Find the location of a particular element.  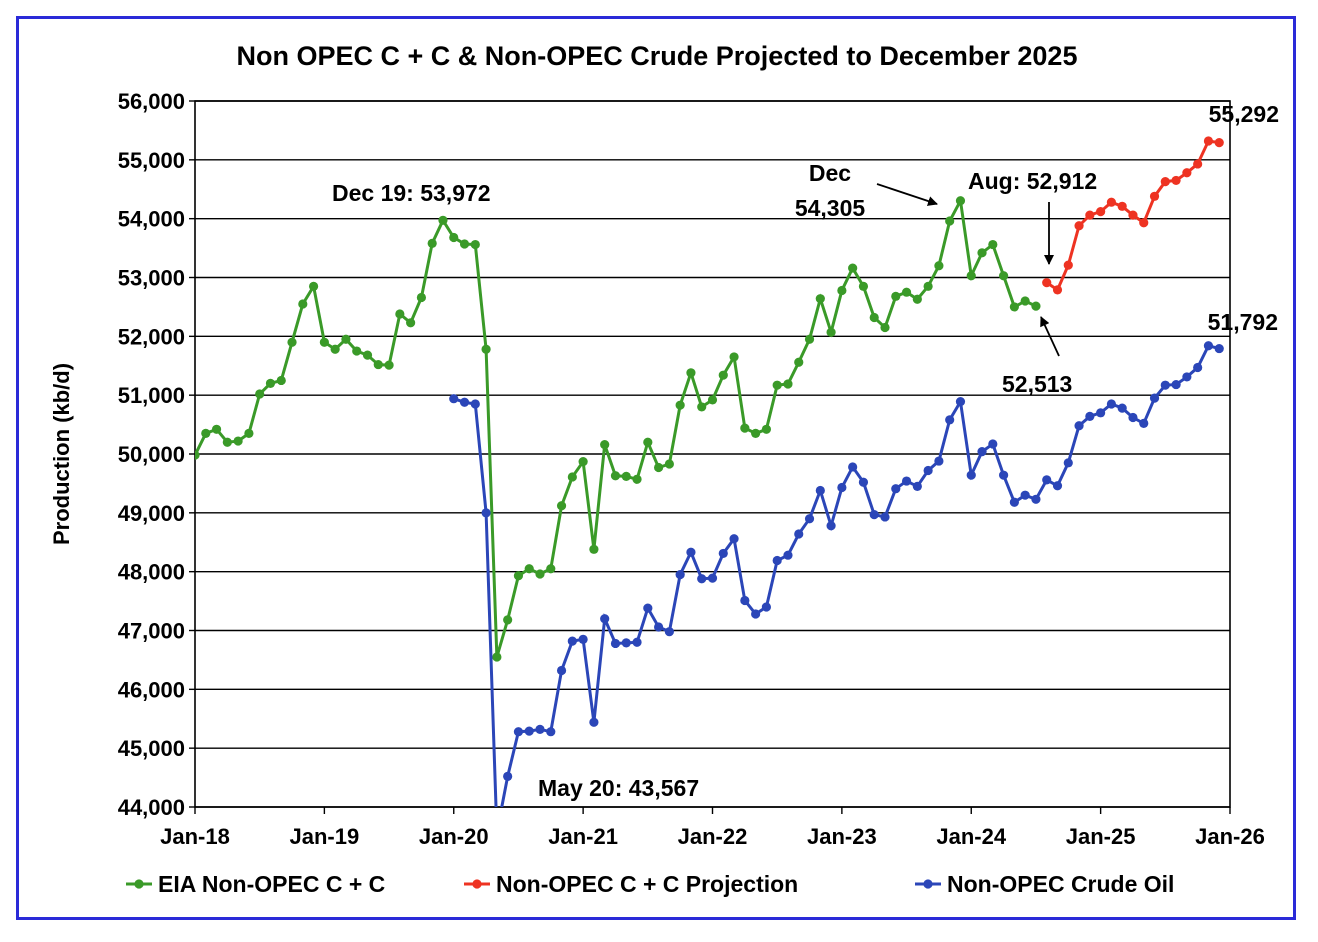

legend-item: Non-OPEC C + C Projection is located at coordinates (631, 884).